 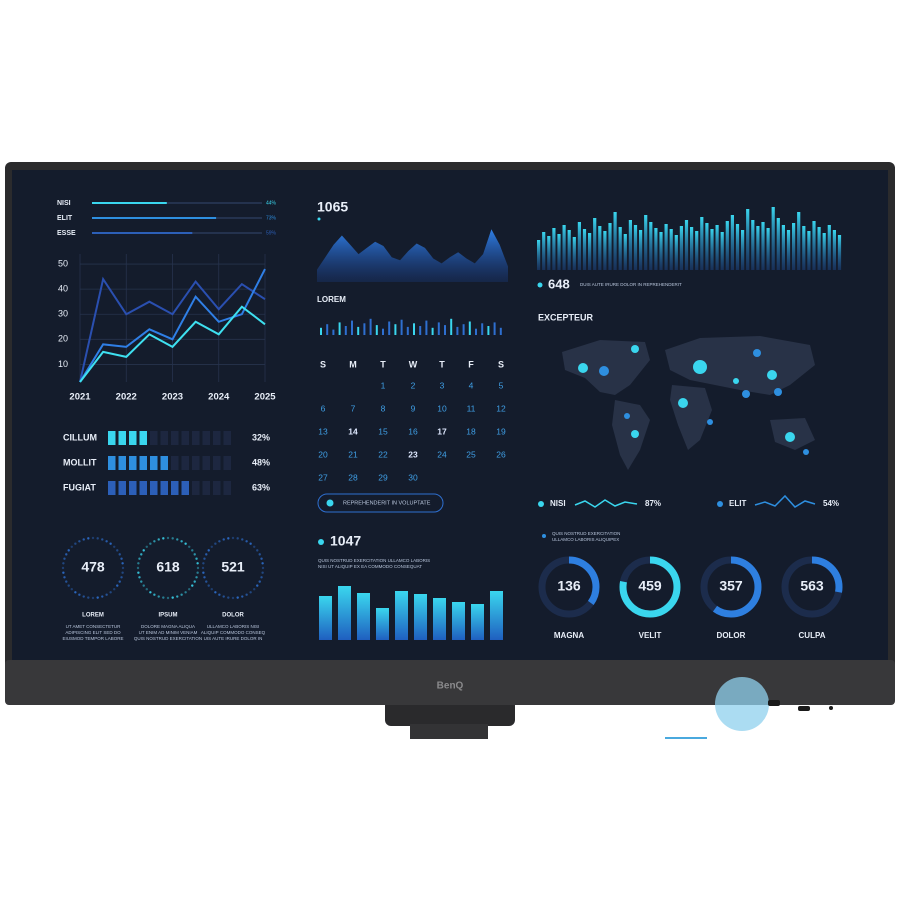 I want to click on stat-value: 87%, so click(x=653, y=503).